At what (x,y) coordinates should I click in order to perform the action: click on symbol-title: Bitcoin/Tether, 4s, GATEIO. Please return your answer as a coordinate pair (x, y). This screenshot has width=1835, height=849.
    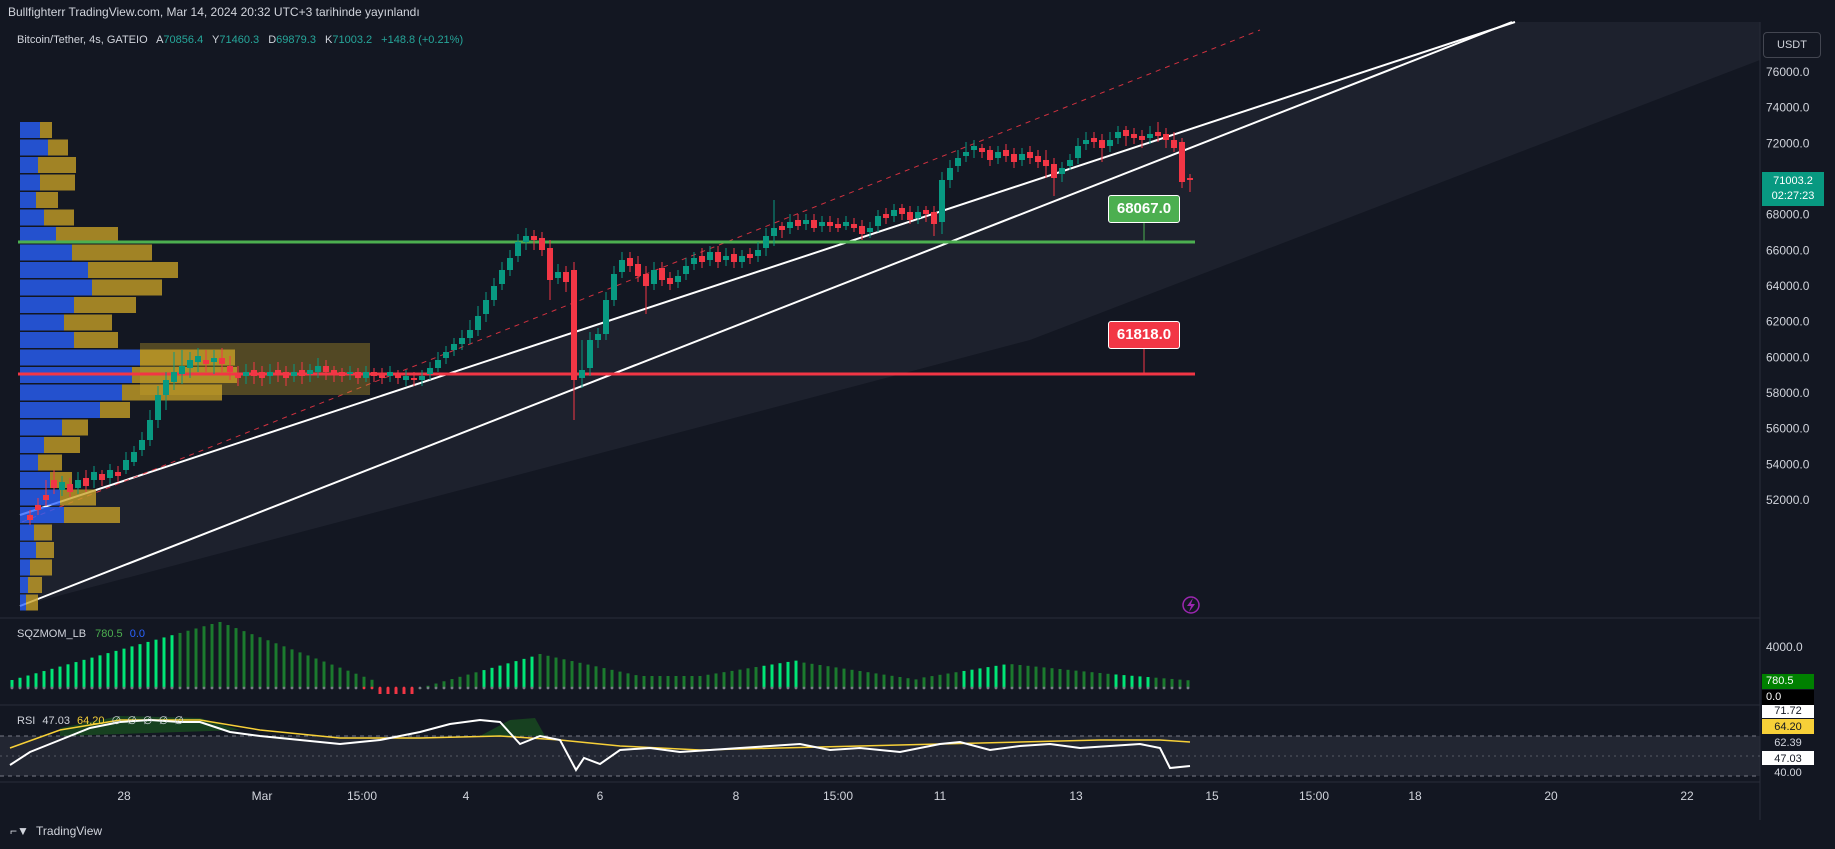
    Looking at the image, I should click on (82, 40).